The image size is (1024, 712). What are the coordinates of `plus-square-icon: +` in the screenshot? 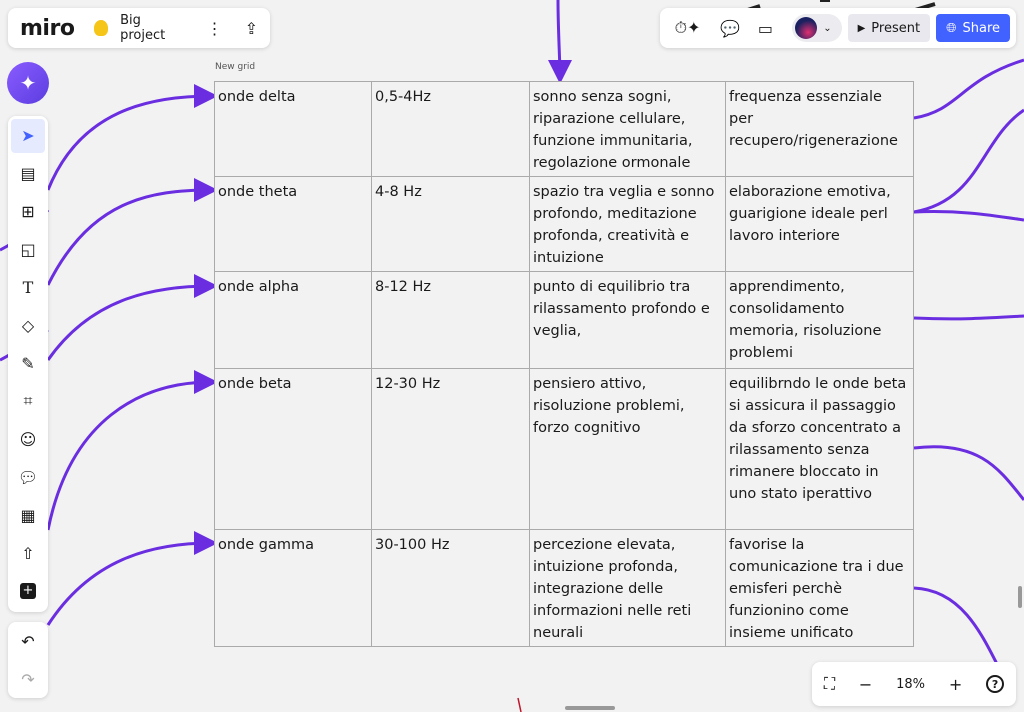 It's located at (28, 591).